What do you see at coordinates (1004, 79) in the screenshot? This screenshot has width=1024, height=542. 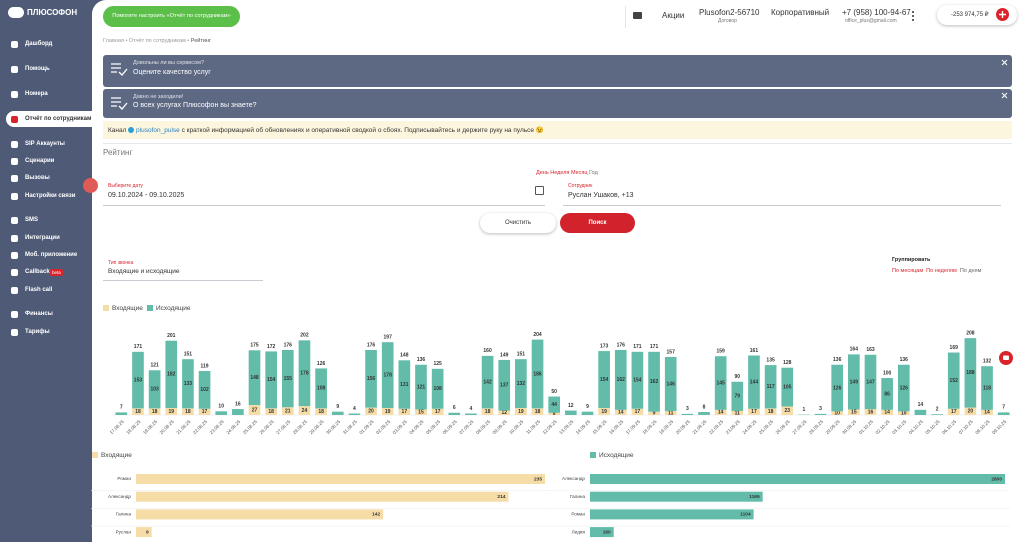 I see `banner-close` at bounding box center [1004, 79].